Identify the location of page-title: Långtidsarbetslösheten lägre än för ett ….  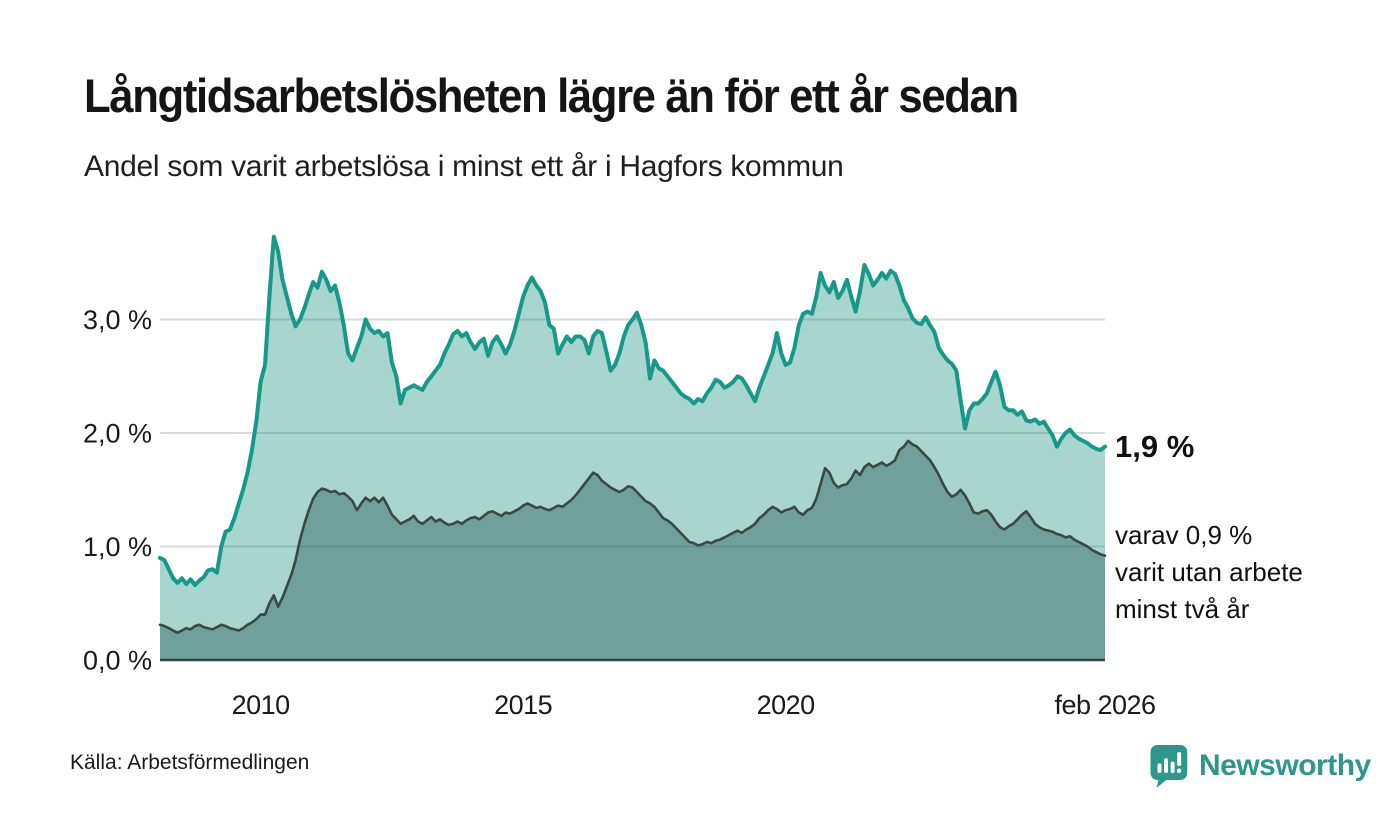
(551, 95).